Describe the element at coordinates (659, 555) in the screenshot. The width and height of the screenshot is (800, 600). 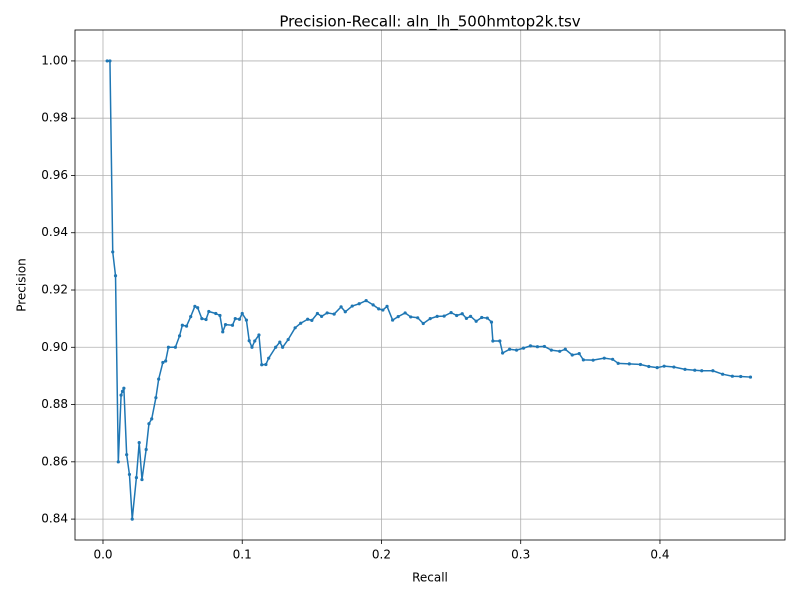
I see `x-tick-label: 0.4` at that location.